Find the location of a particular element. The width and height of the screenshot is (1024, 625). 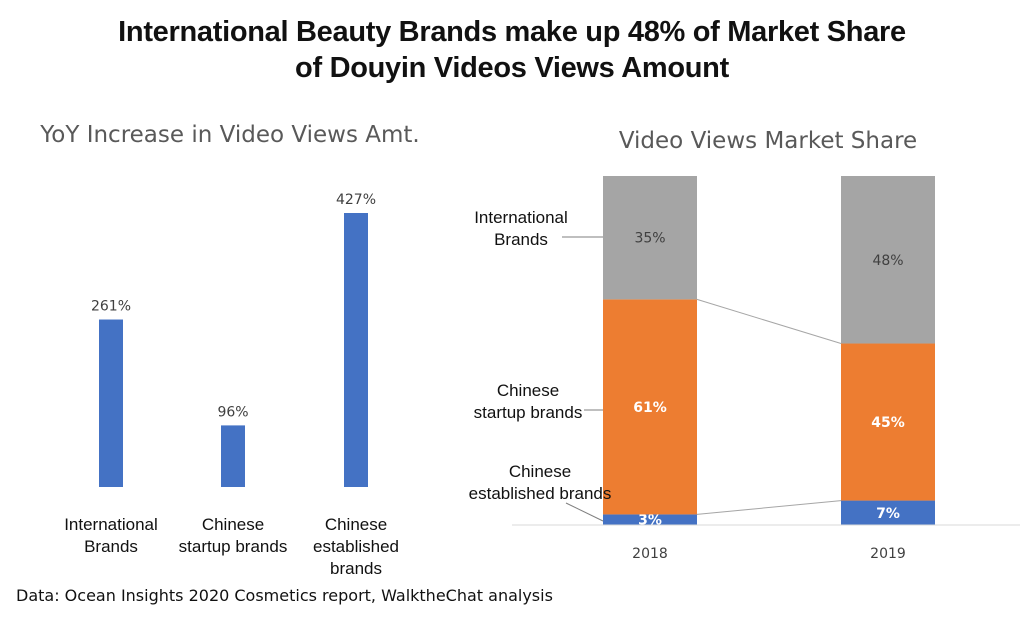

left-category-label-3-line-3: brands is located at coordinates (356, 568).